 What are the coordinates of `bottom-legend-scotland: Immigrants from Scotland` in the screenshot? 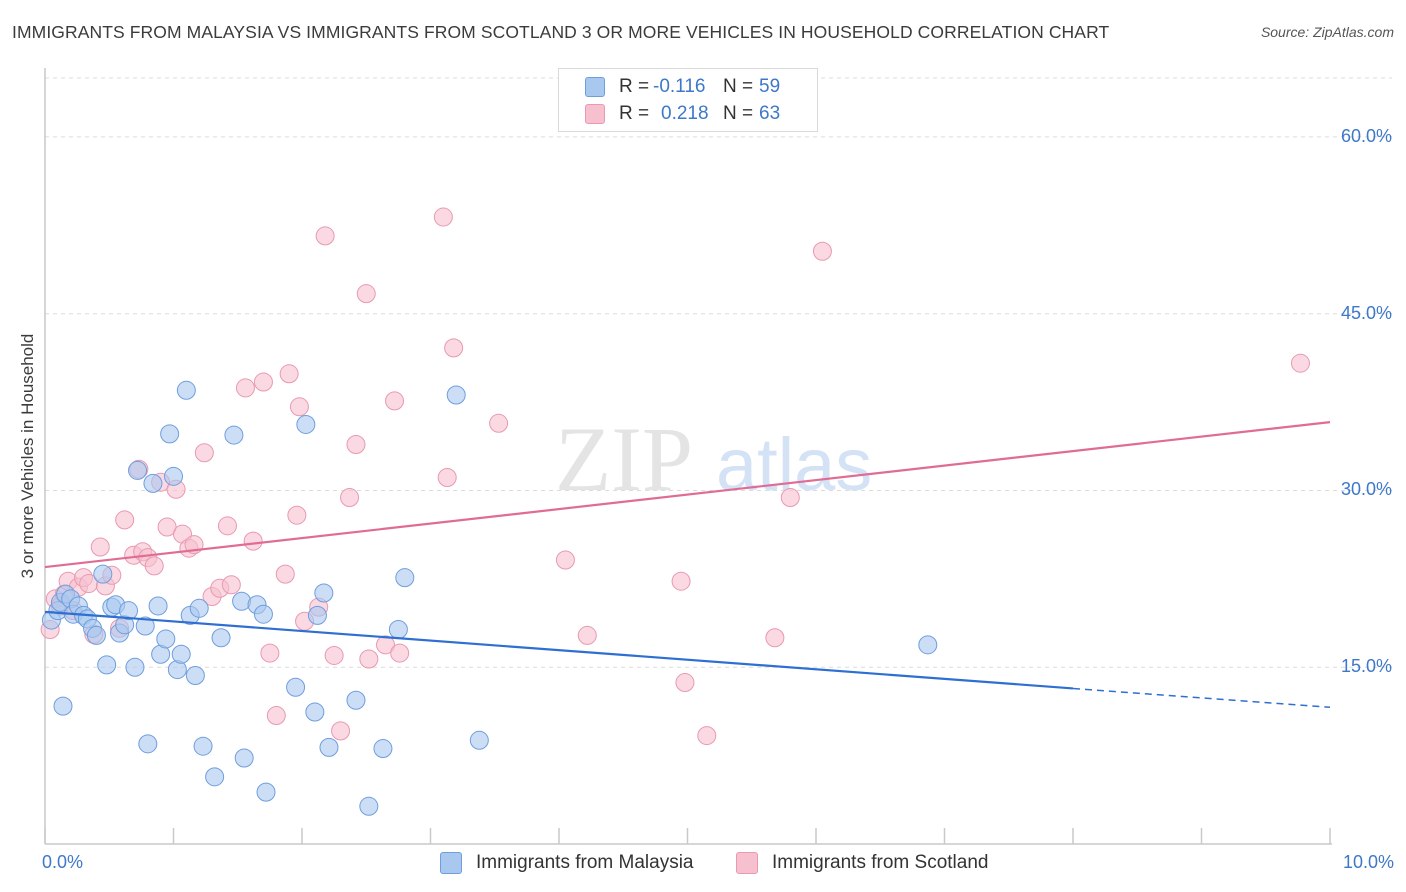 It's located at (862, 863).